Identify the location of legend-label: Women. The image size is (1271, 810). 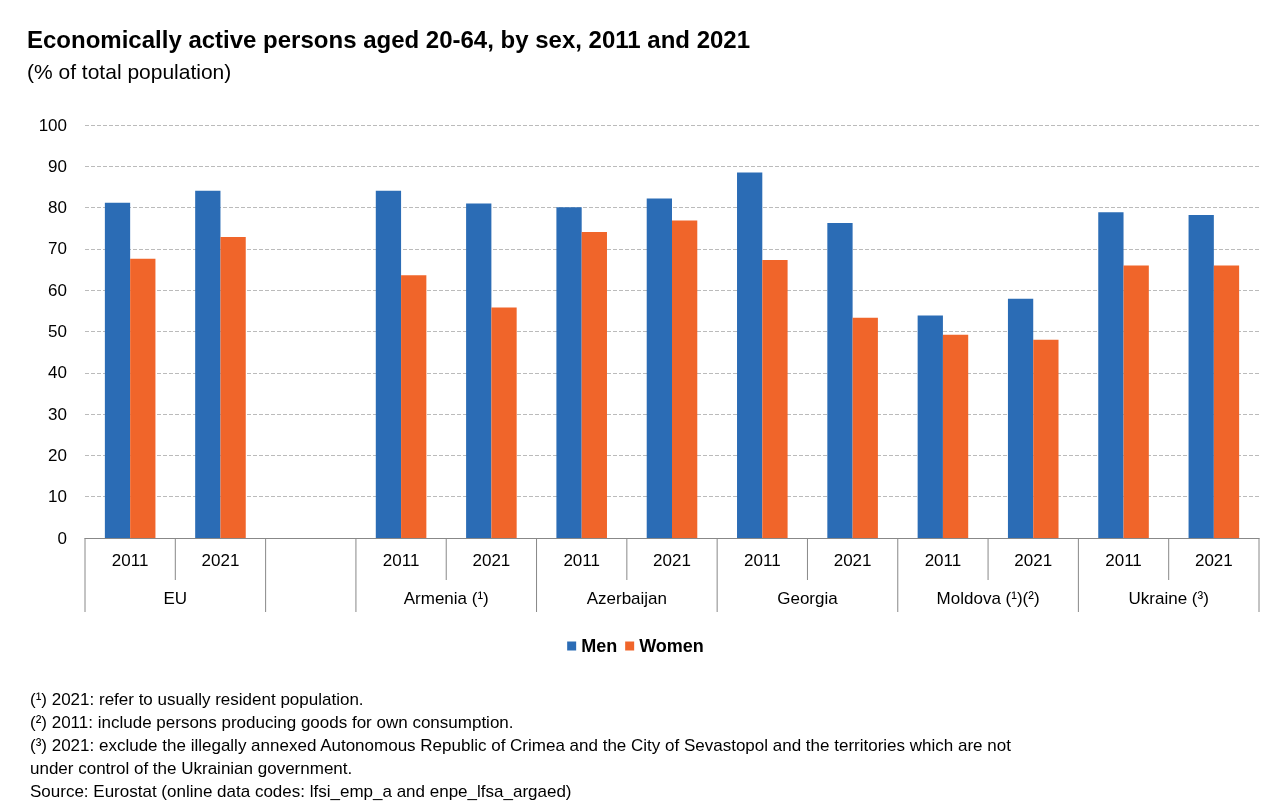
(671, 646).